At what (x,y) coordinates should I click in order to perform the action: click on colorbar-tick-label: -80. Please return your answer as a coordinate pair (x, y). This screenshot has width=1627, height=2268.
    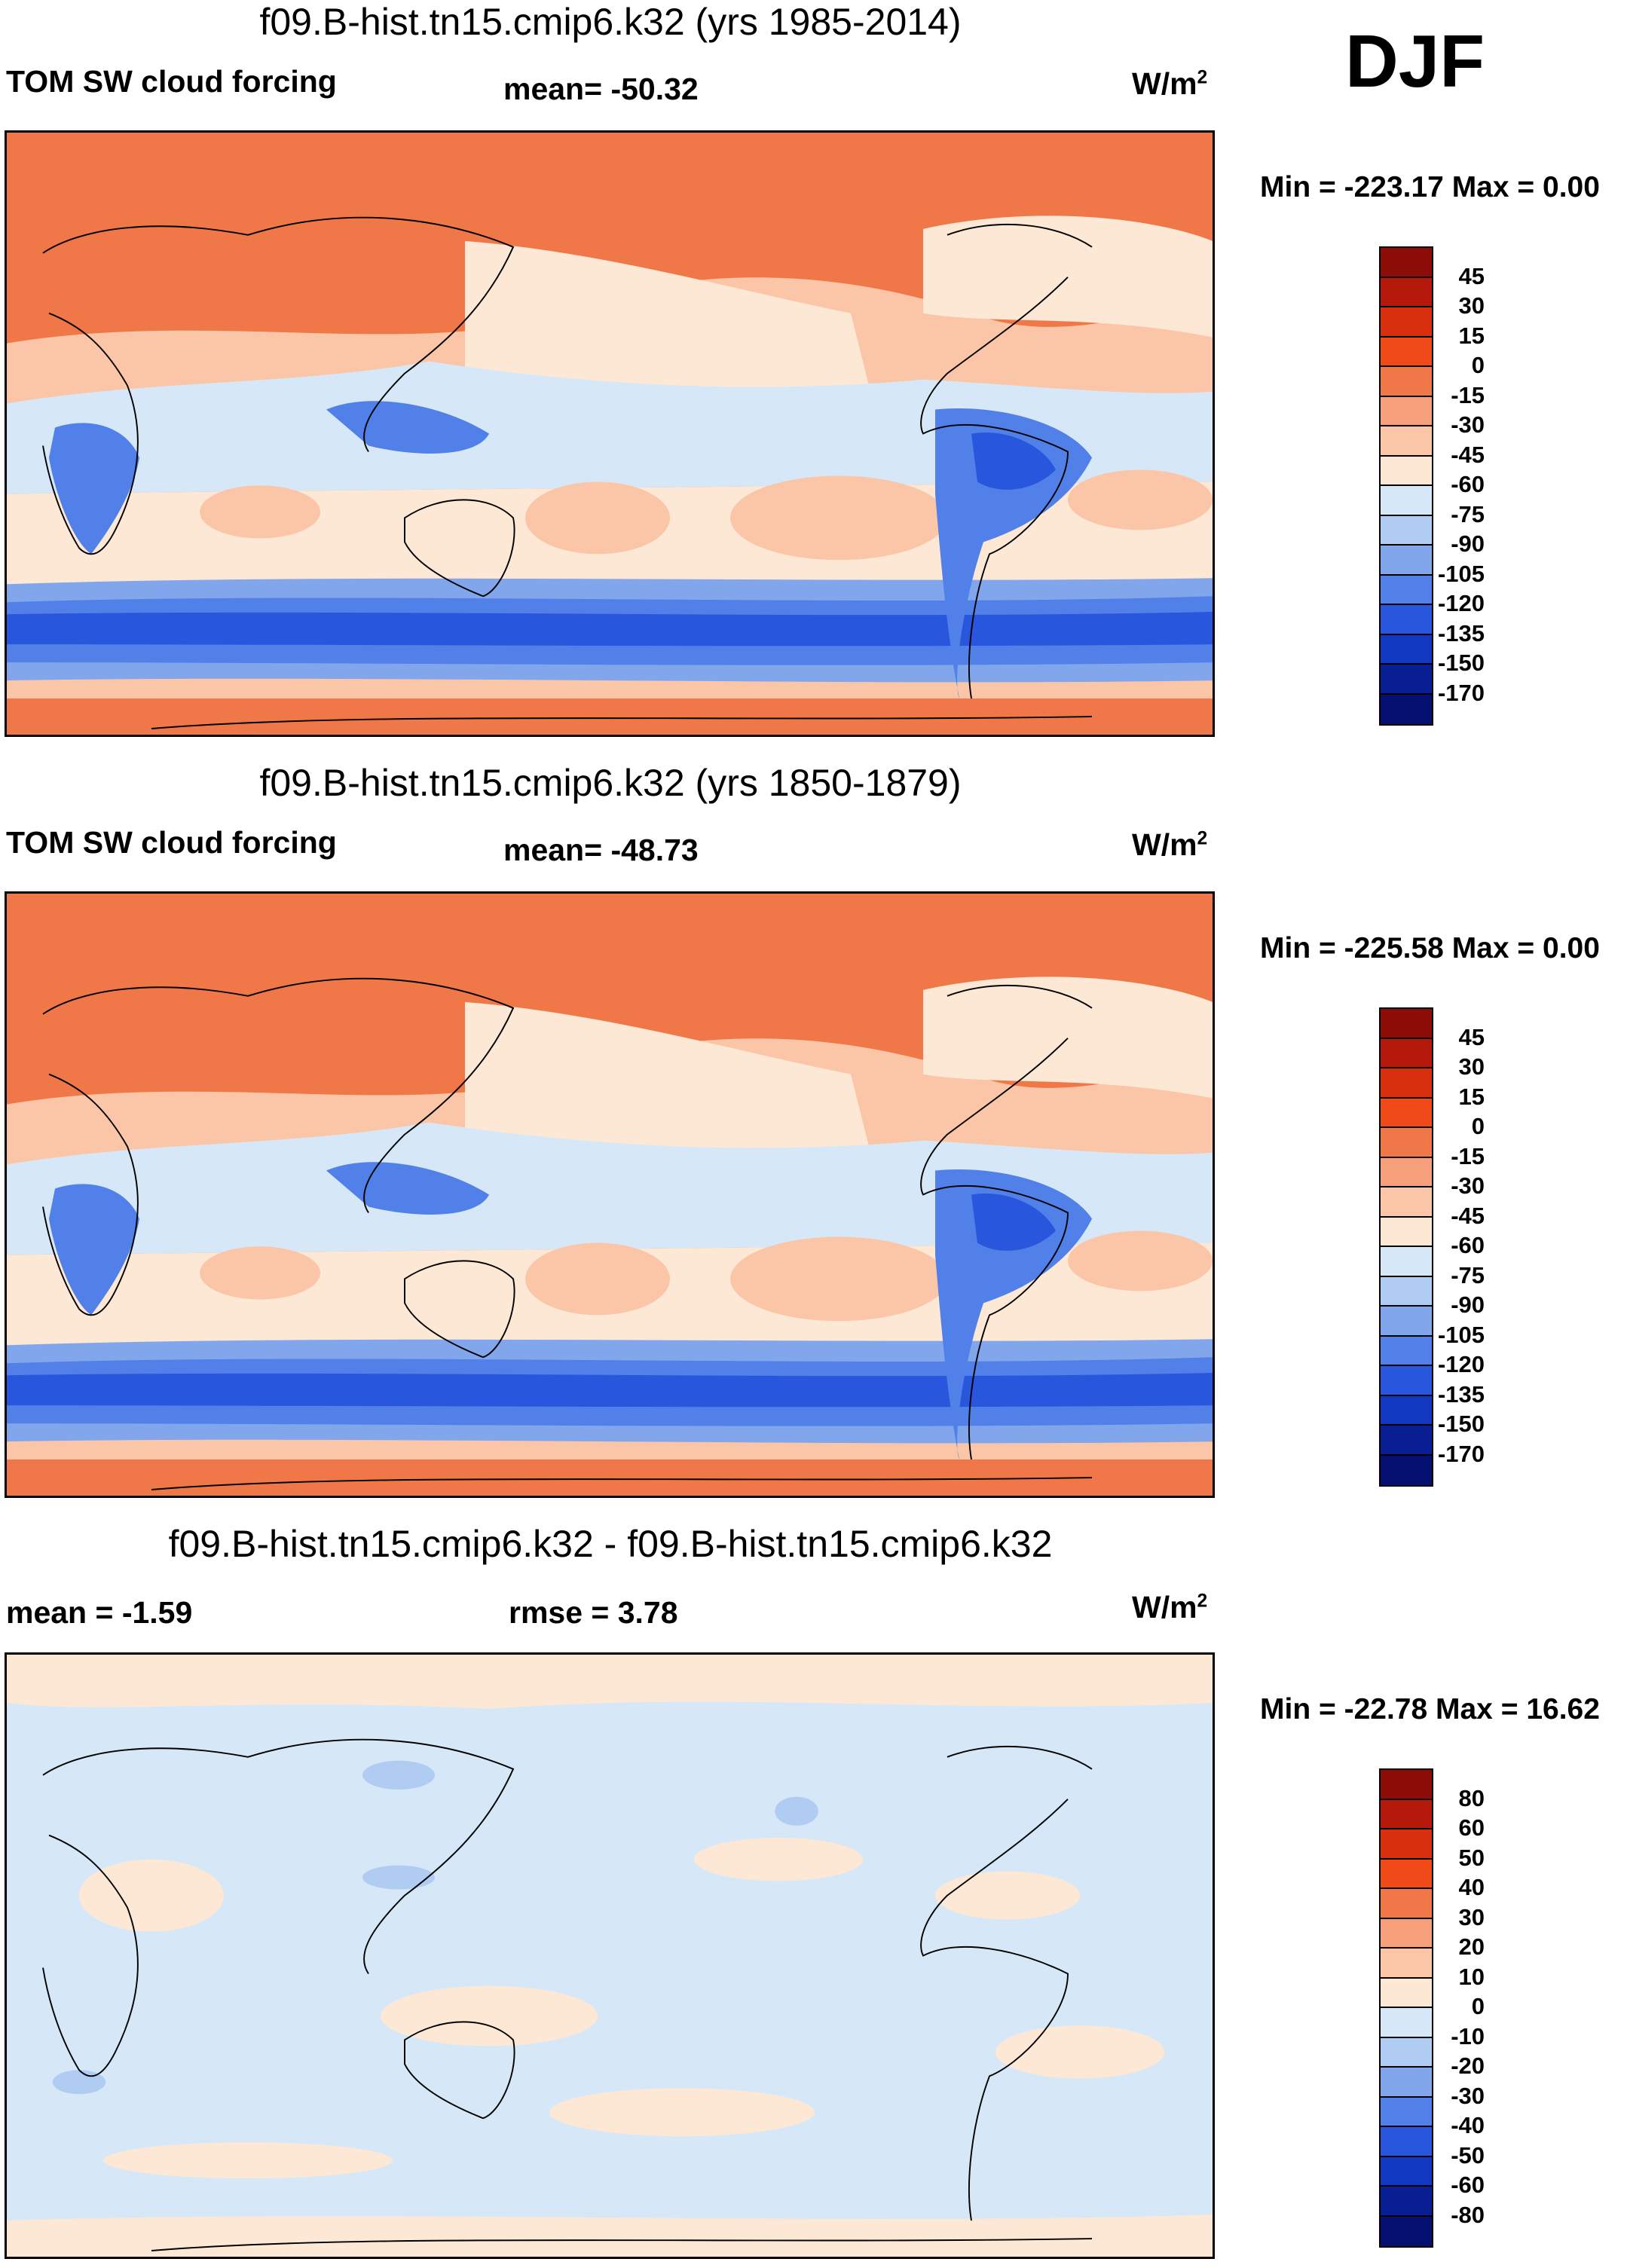
    Looking at the image, I should click on (1468, 2214).